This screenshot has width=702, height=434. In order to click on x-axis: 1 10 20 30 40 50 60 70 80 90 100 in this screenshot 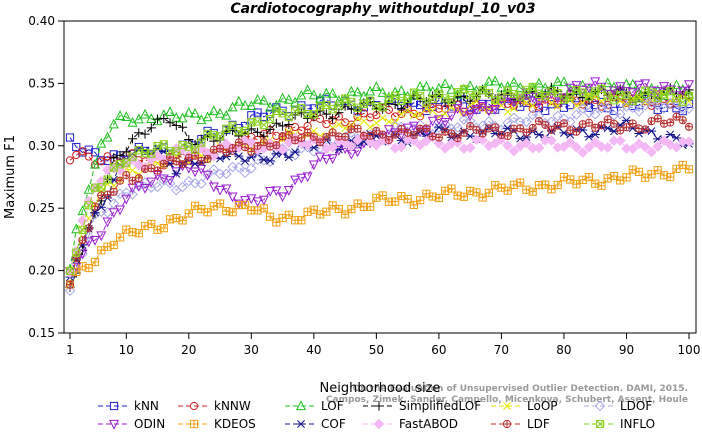, I will do `click(383, 345)`.